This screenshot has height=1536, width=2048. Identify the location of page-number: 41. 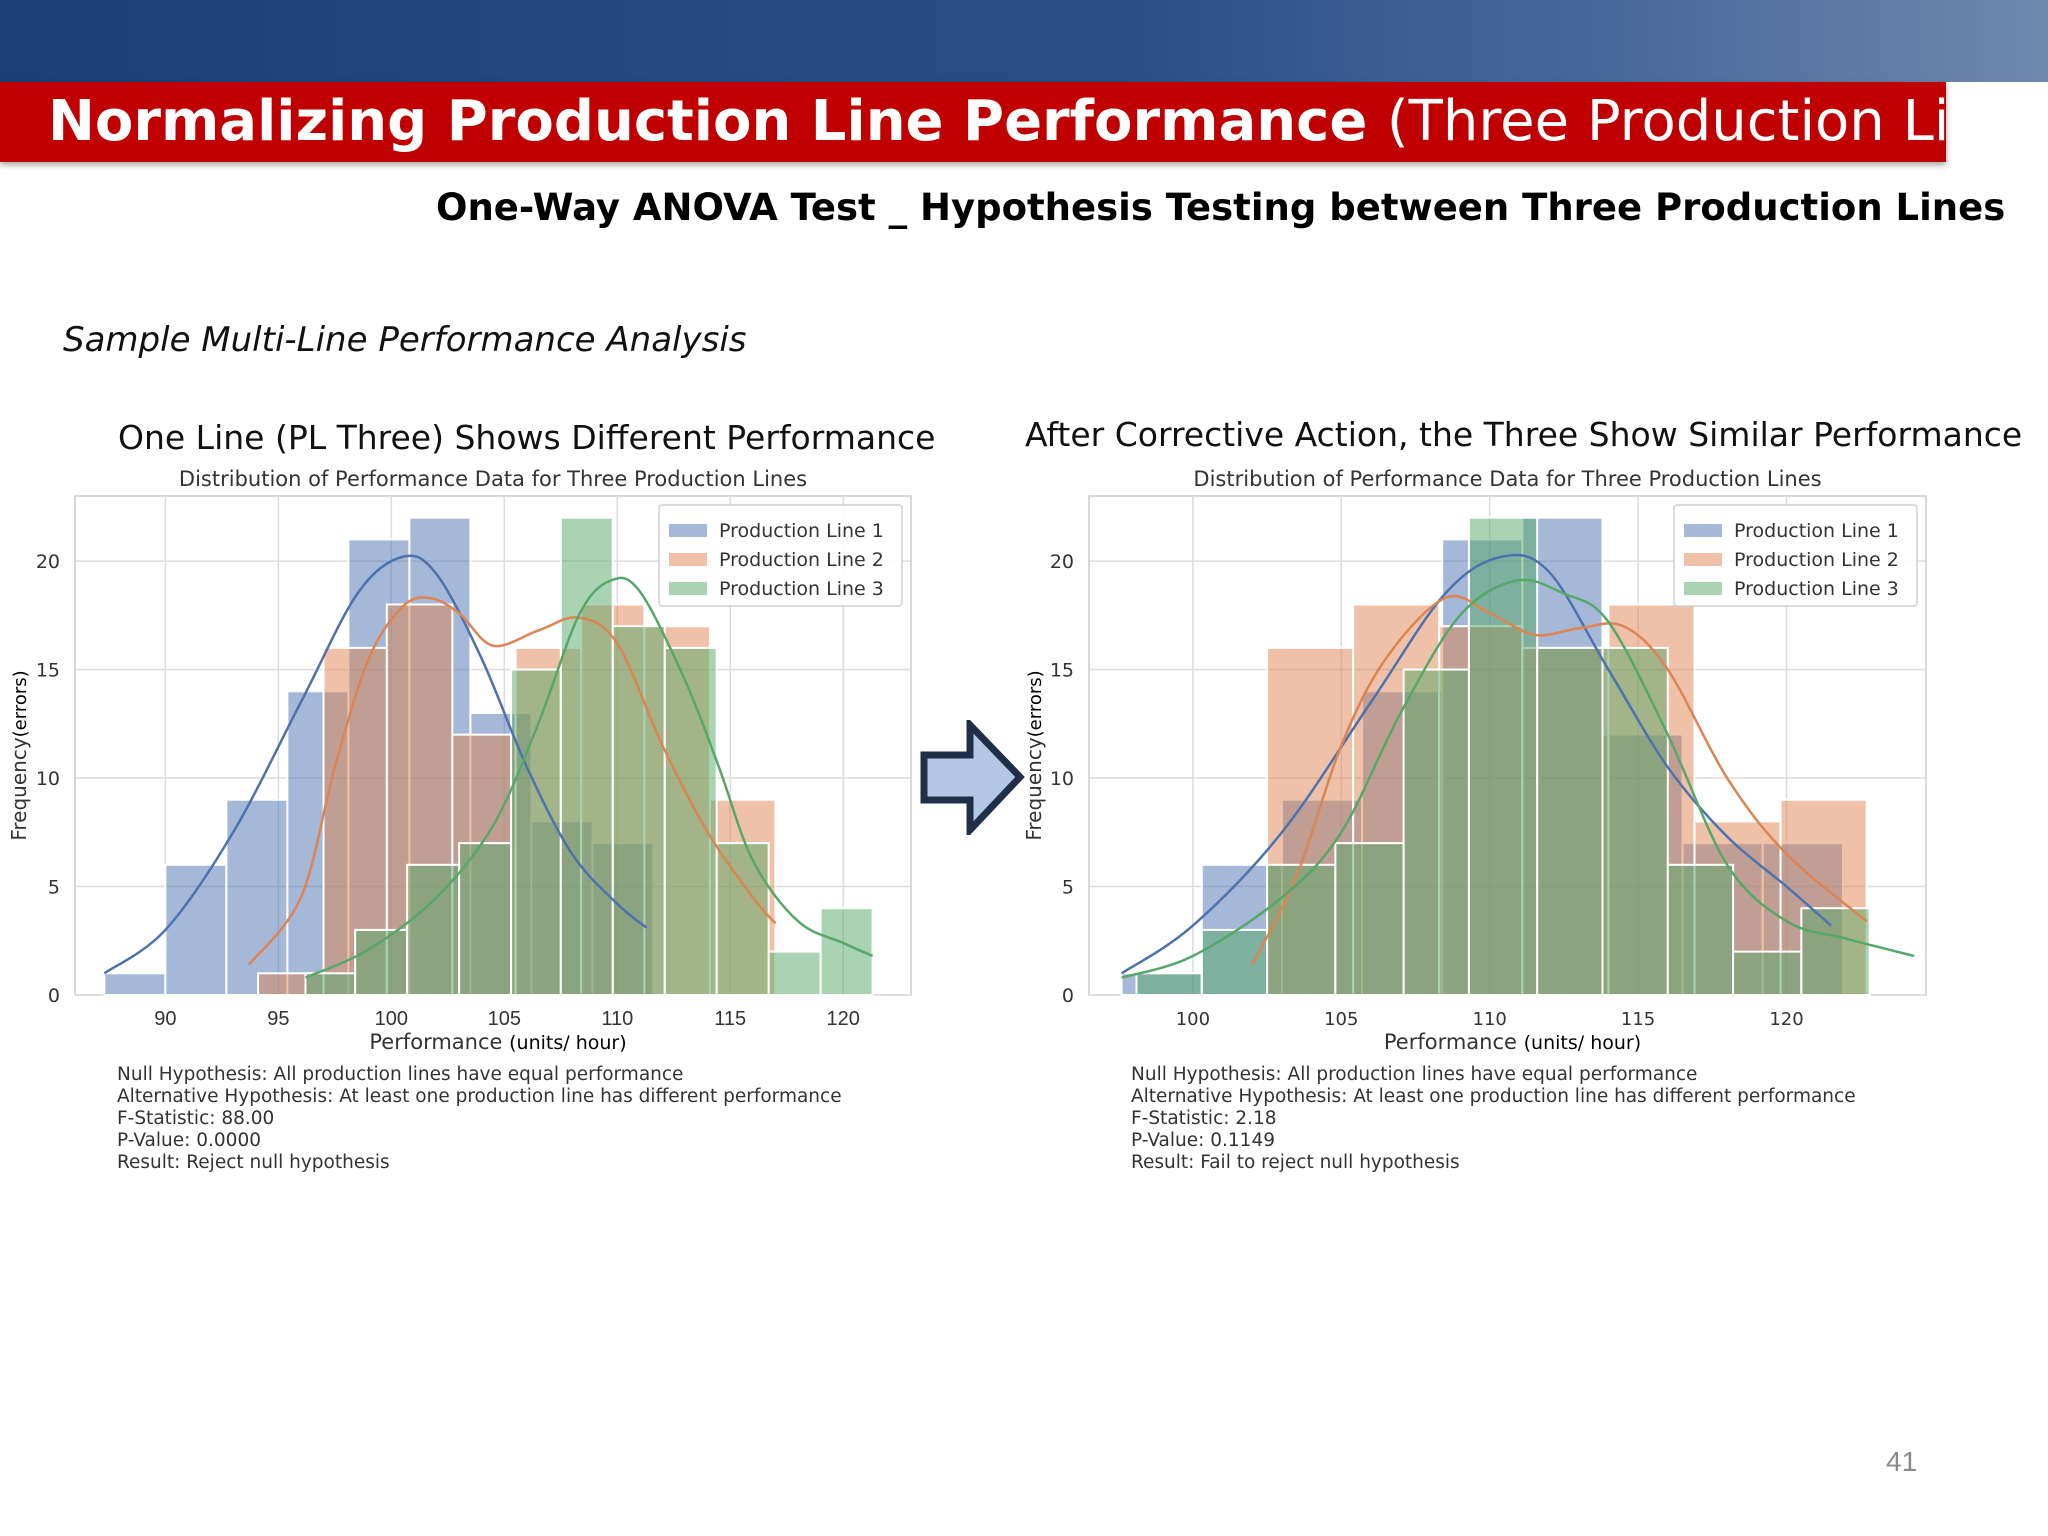
(1902, 1461).